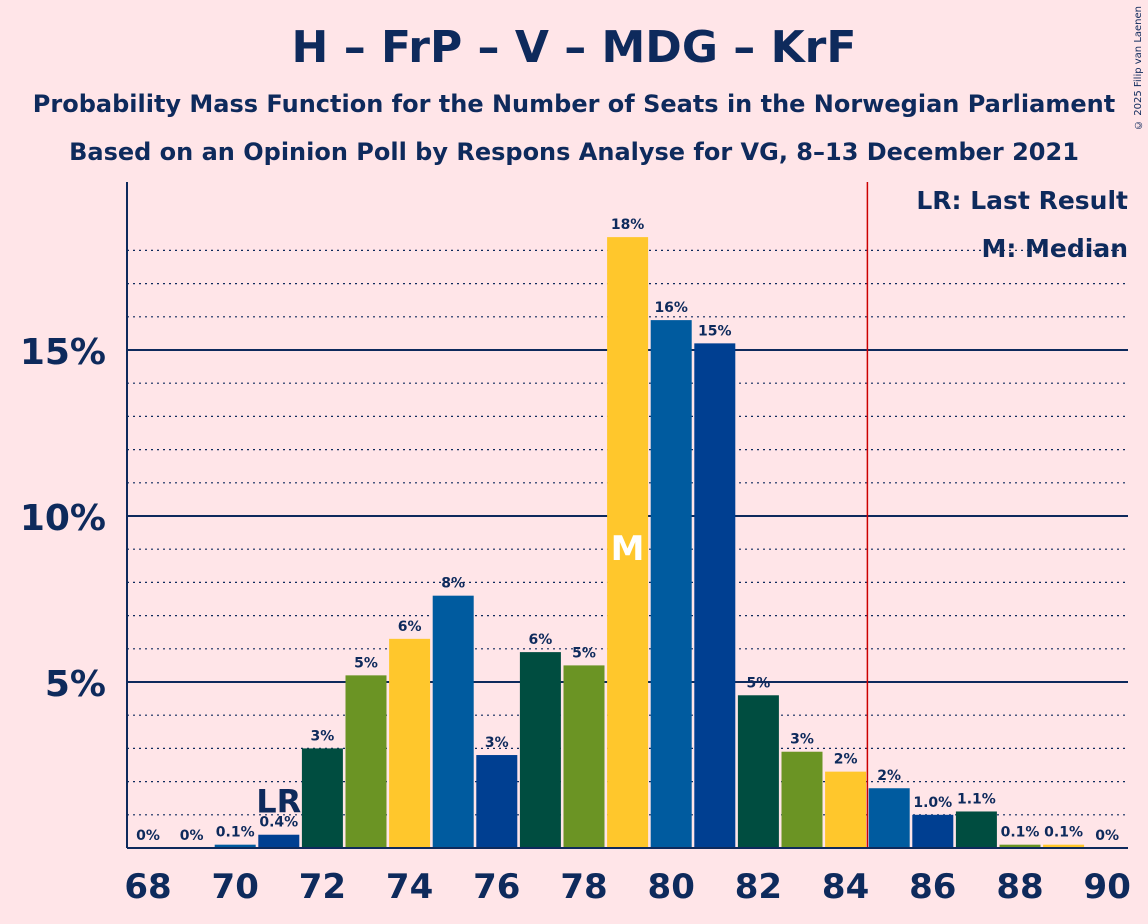  Describe the element at coordinates (628, 225) in the screenshot. I see `data-label-79: 18%` at that location.